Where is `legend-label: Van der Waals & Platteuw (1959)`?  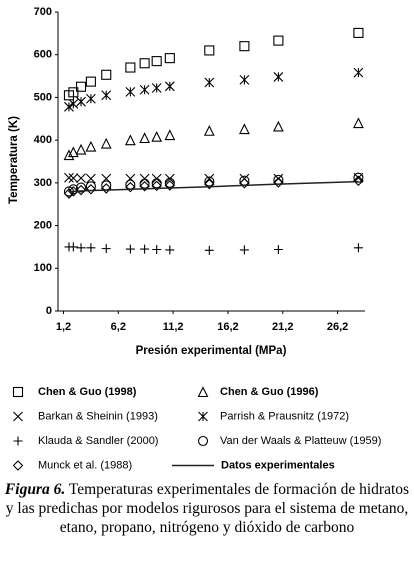 legend-label: Van der Waals & Platteuw (1959) is located at coordinates (300, 441).